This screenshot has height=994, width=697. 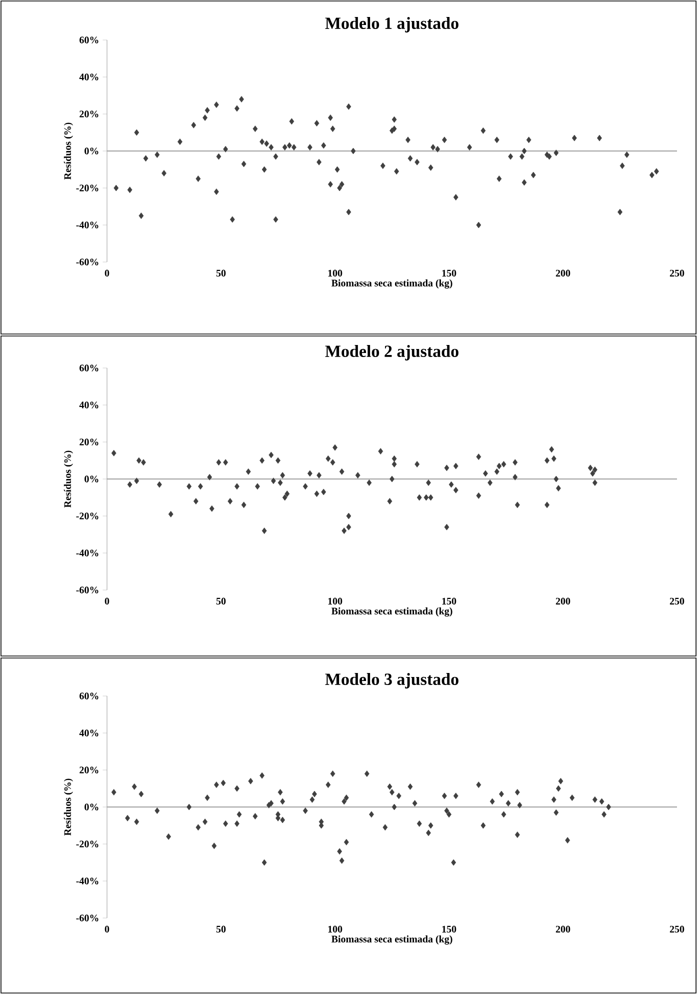 What do you see at coordinates (391, 24) in the screenshot?
I see `chart-title: Modelo 1 ajustado` at bounding box center [391, 24].